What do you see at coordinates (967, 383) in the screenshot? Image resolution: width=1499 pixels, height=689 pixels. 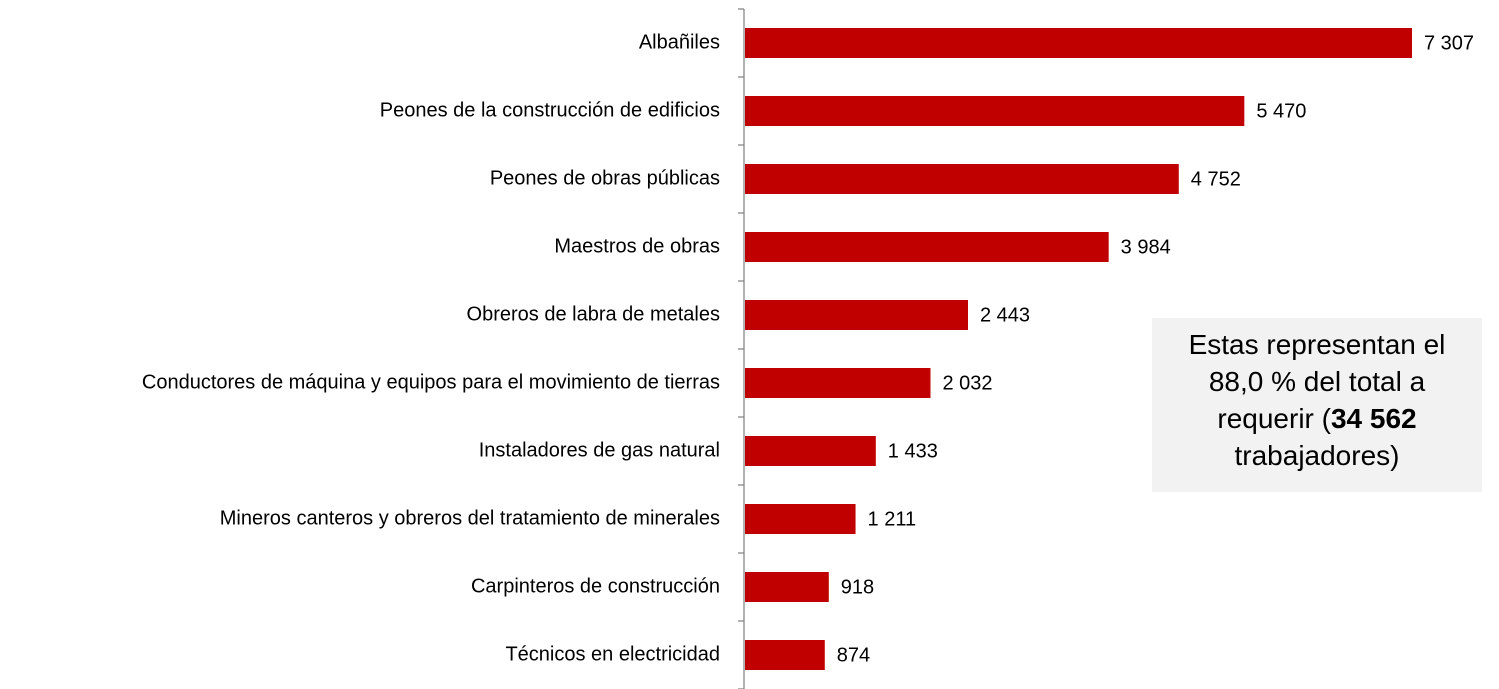 I see `value-label: 2 032` at bounding box center [967, 383].